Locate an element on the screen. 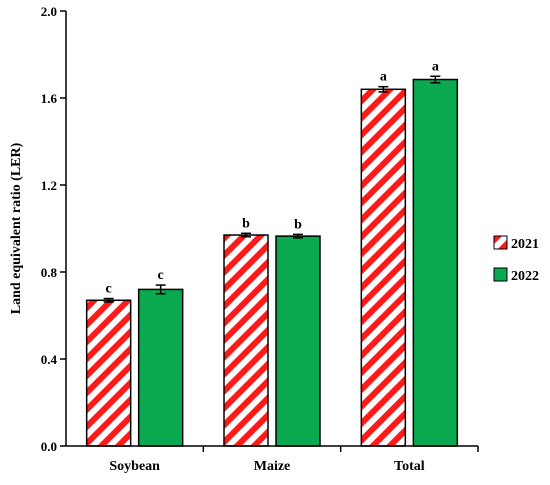 This screenshot has height=485, width=550. y-tick-label: 1.6 is located at coordinates (49, 98).